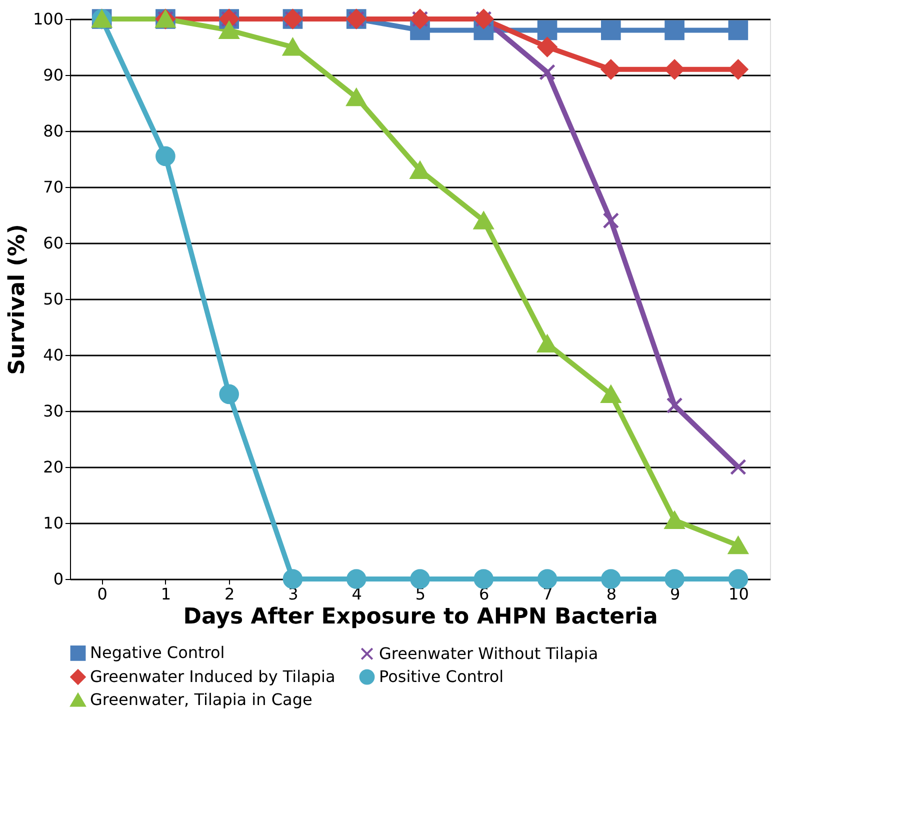  Describe the element at coordinates (53, 243) in the screenshot. I see `y-tick-label: 60` at that location.